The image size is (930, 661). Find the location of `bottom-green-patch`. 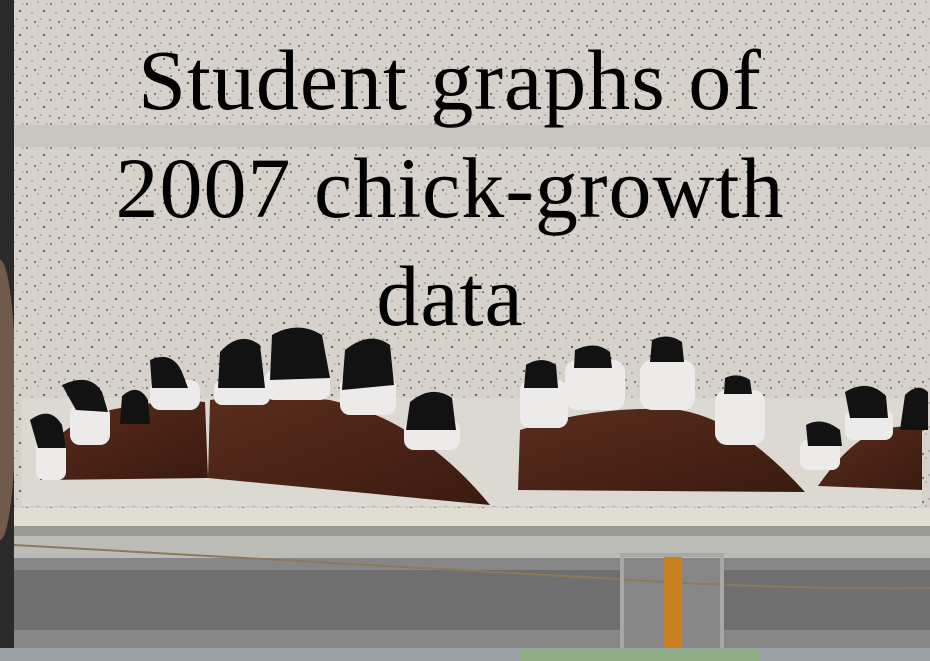

bottom-green-patch is located at coordinates (640, 655).